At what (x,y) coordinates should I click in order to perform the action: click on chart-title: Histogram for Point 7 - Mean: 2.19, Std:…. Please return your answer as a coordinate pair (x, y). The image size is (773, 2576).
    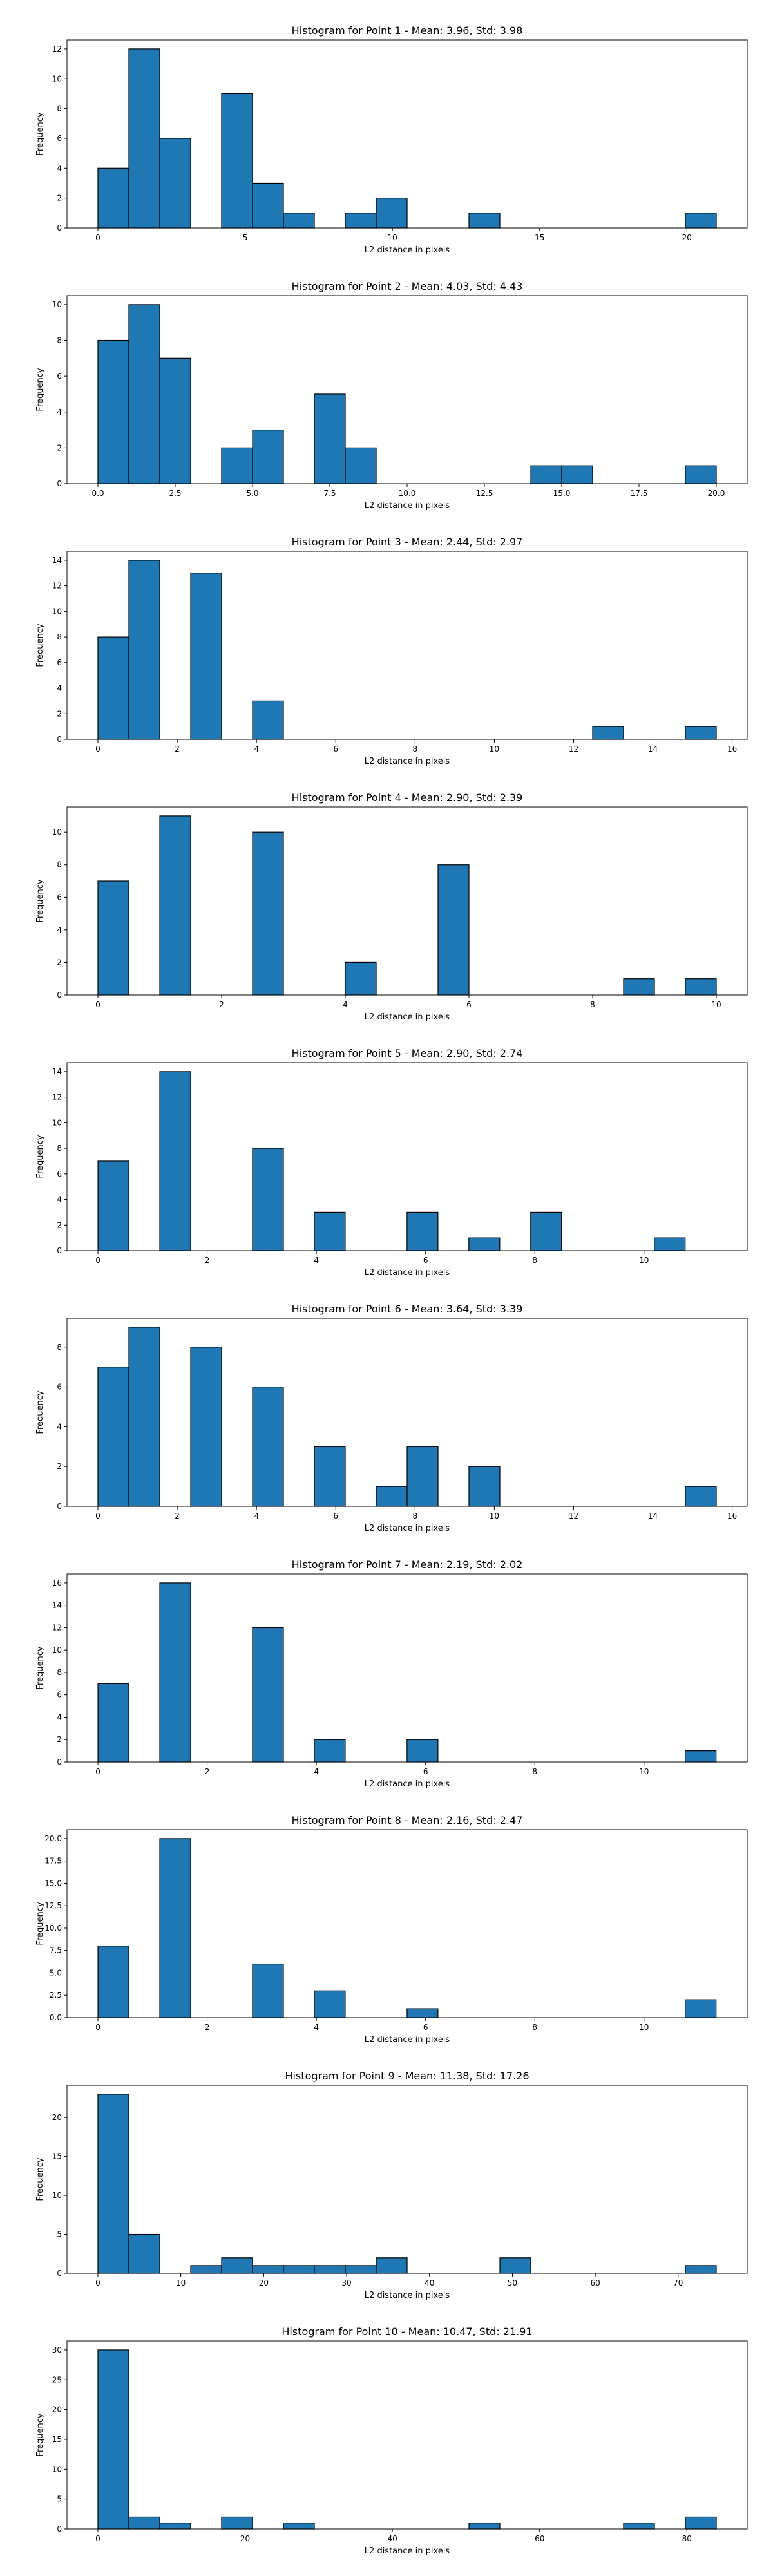
    Looking at the image, I should click on (407, 1564).